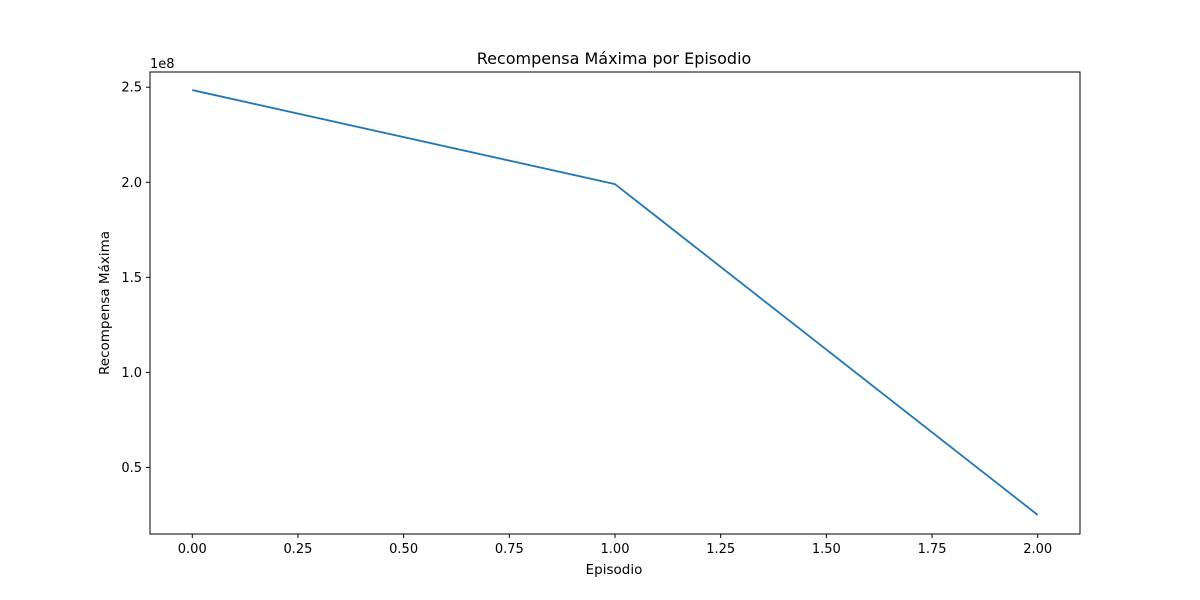 This screenshot has height=600, width=1200. Describe the element at coordinates (826, 549) in the screenshot. I see `x-tick-label: 1.50` at that location.